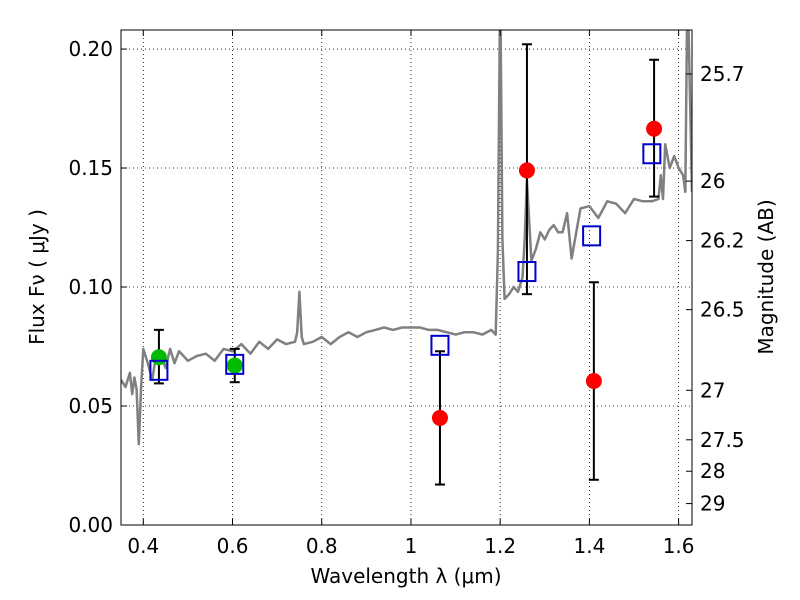 This screenshot has height=600, width=800. What do you see at coordinates (37, 277) in the screenshot?
I see `y-axis-title: Flux Fν ( μJy )` at bounding box center [37, 277].